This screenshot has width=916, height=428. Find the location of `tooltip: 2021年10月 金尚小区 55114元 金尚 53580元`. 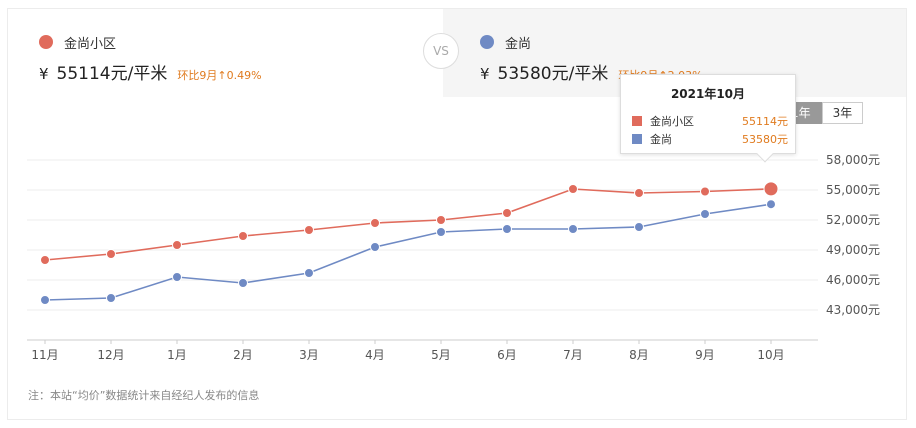

tooltip: 2021年10月 金尚小区 55114元 金尚 53580元 is located at coordinates (708, 118).